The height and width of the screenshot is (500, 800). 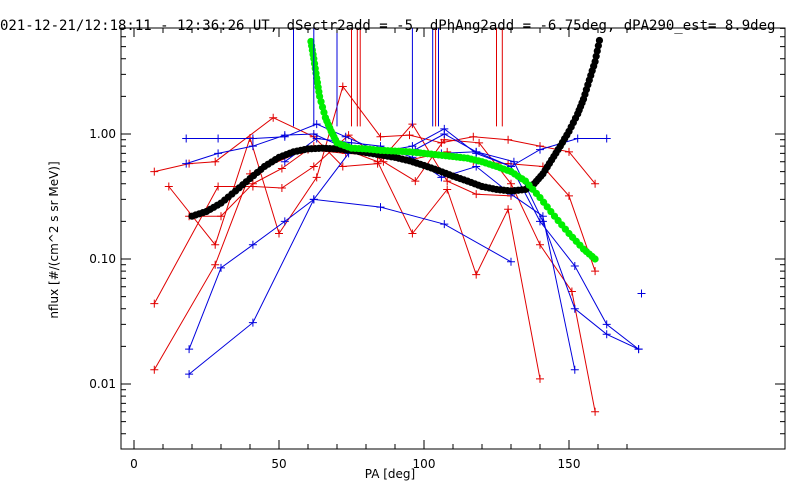 I want to click on x-tick-label: 100, so click(x=424, y=464).